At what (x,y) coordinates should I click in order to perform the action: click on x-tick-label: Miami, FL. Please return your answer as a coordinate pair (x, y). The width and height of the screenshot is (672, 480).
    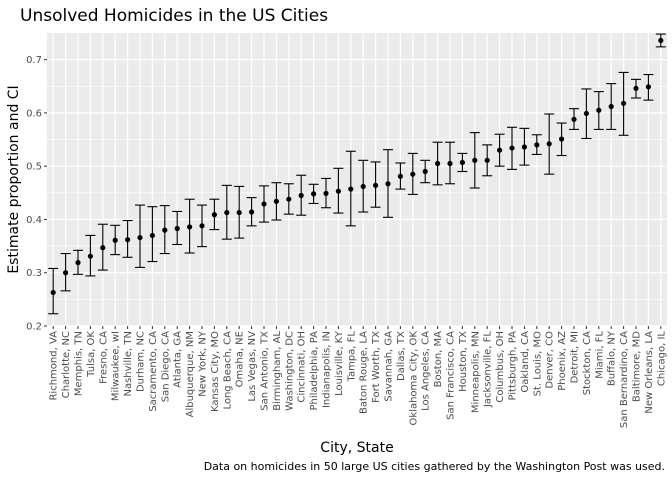
    Looking at the image, I should click on (599, 355).